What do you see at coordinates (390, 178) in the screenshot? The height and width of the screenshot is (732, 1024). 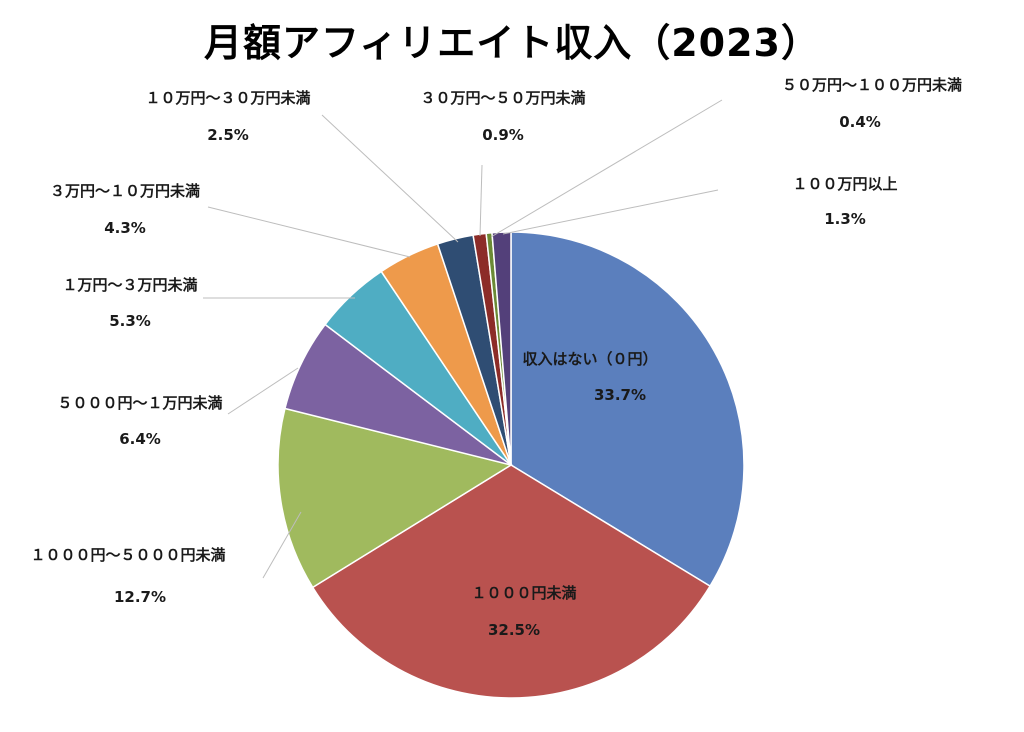 I see `slice-7-leader-line` at bounding box center [390, 178].